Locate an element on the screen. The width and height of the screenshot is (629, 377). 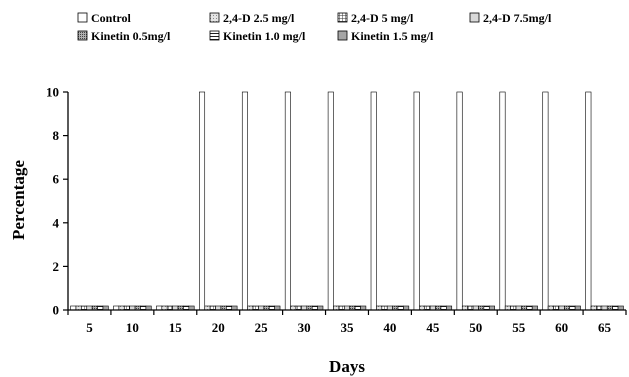
legend-swatch-kinetin-0-5mg-l is located at coordinates (82, 35).